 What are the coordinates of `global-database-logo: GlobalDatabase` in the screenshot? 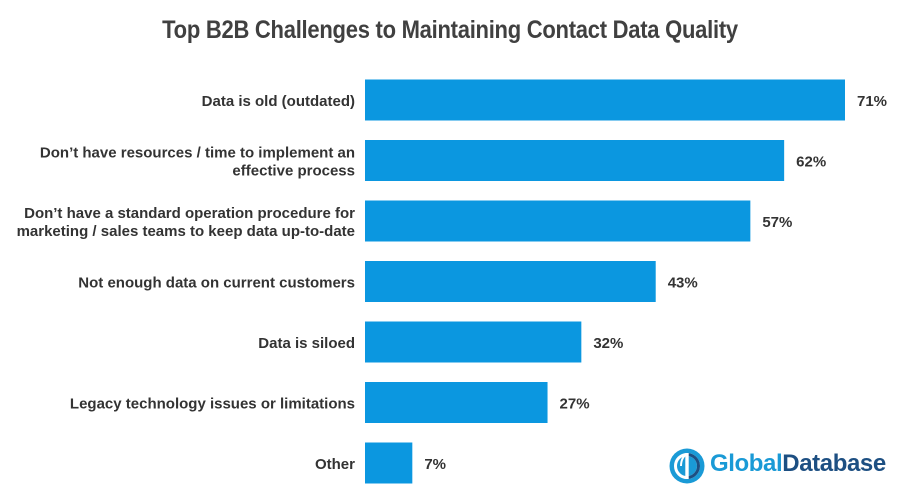 It's located at (780, 466).